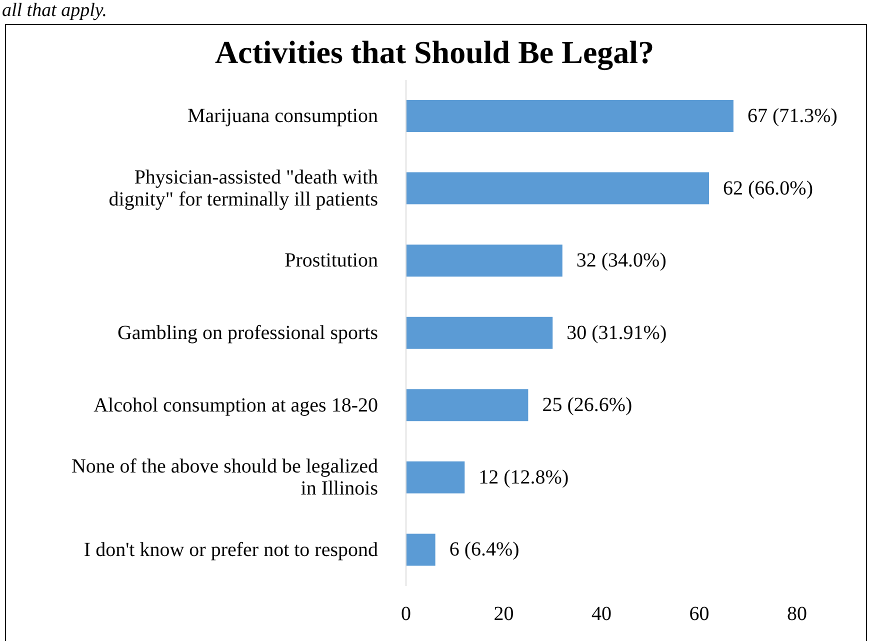 The width and height of the screenshot is (869, 641). Describe the element at coordinates (55, 11) in the screenshot. I see `text: all that apply.` at that location.